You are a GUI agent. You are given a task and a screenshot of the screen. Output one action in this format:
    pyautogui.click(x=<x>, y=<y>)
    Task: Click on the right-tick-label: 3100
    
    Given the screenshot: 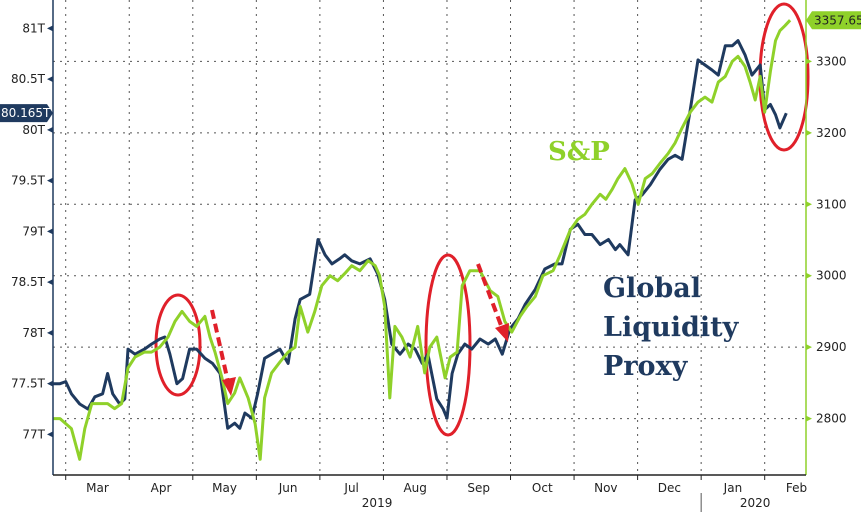 What is the action you would take?
    pyautogui.click(x=831, y=204)
    